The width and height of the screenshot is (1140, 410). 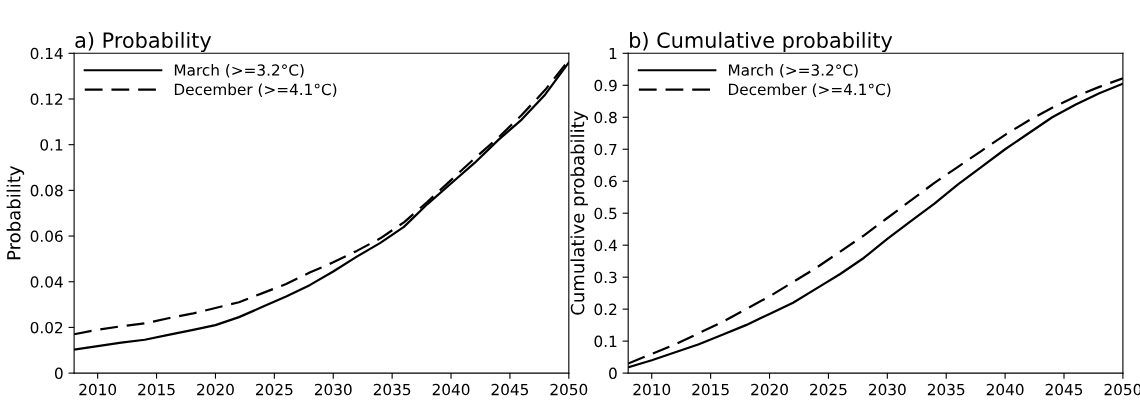 What do you see at coordinates (46, 99) in the screenshot?
I see `y-tick-label: 0.12` at bounding box center [46, 99].